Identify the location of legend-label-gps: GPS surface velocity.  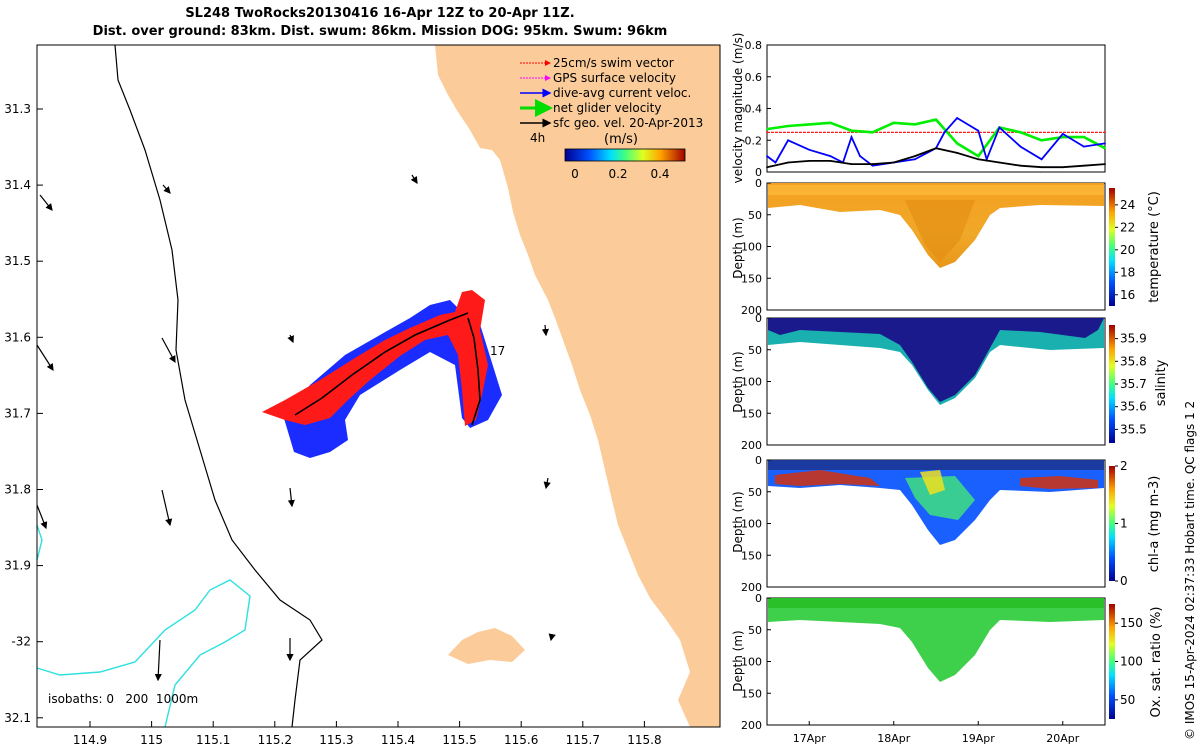
(614, 78).